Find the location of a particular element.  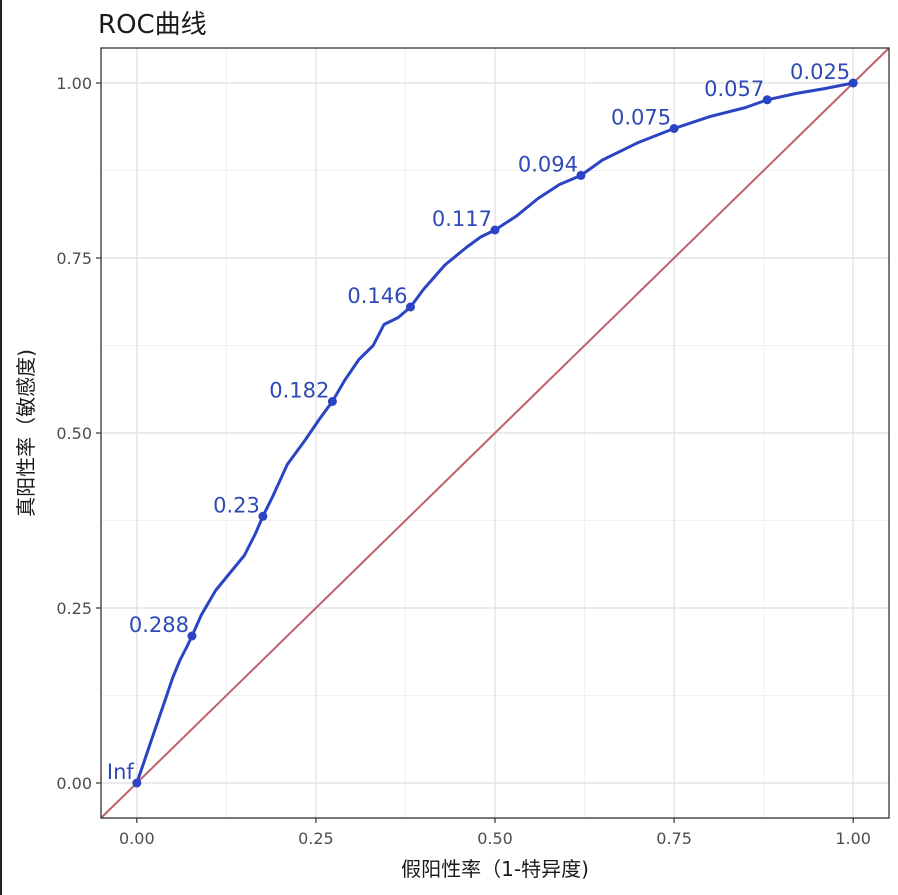

threshold-label: 0.094 is located at coordinates (548, 164).